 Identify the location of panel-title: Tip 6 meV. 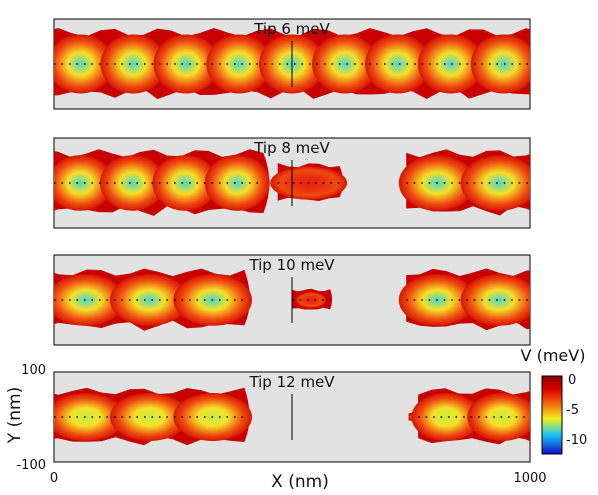
(291, 29).